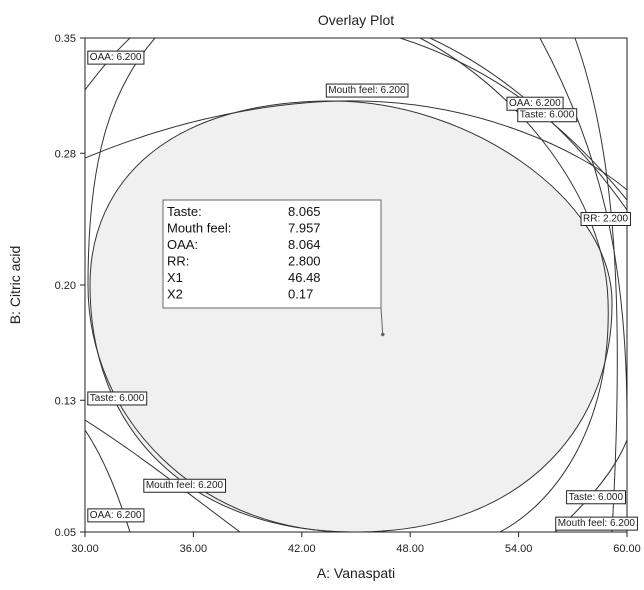 The image size is (644, 590). Describe the element at coordinates (519, 549) in the screenshot. I see `x-tick-label: 54.00` at that location.